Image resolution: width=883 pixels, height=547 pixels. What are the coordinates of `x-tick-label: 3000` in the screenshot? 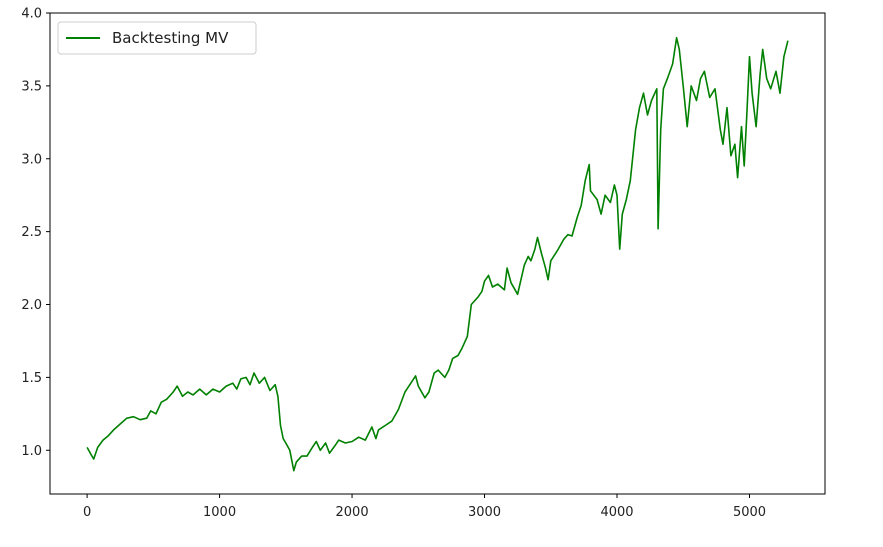 It's located at (484, 512).